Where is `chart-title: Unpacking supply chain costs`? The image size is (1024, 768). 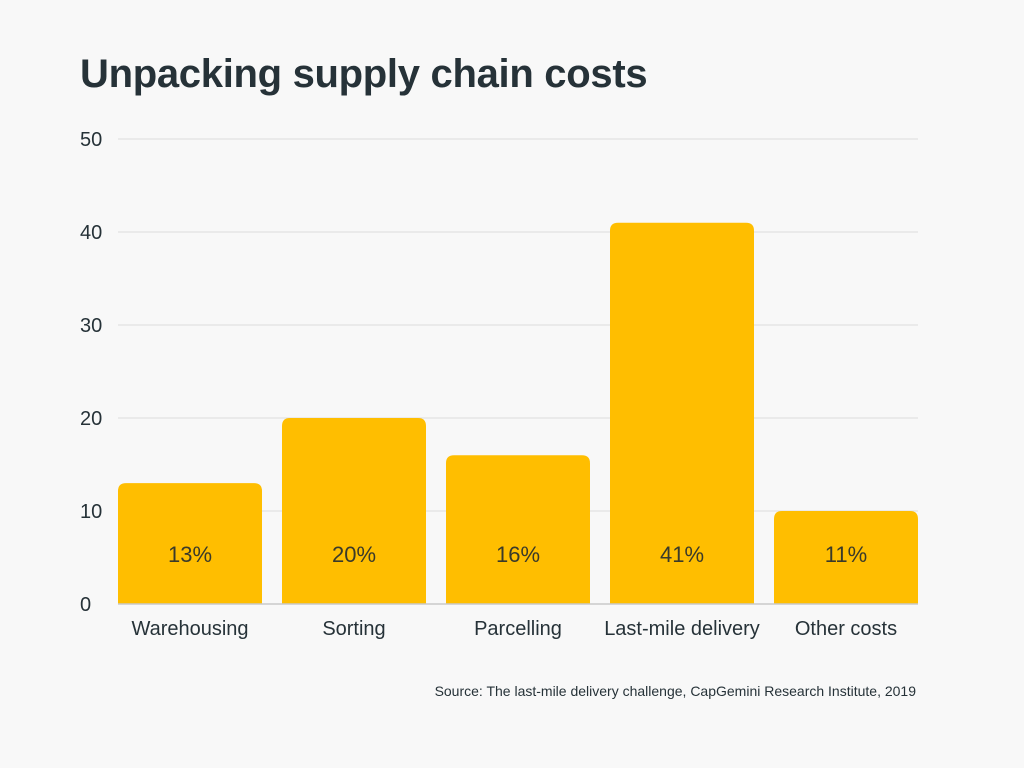 chart-title: Unpacking supply chain costs is located at coordinates (364, 74).